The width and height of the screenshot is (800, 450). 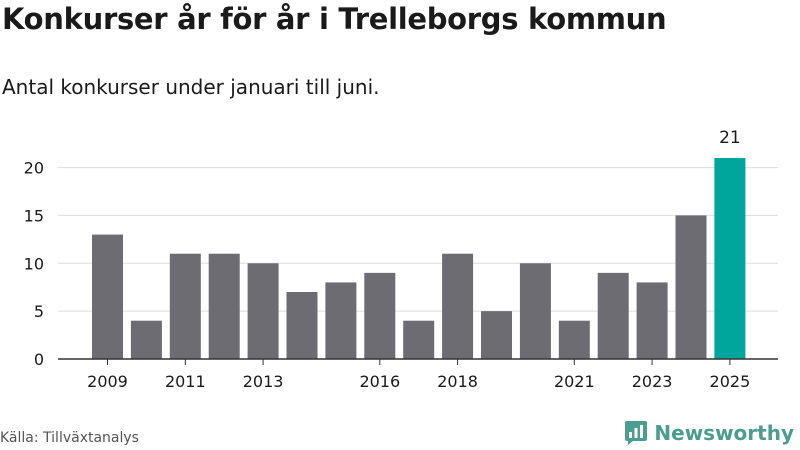 I want to click on newsworthy-logo-icon, so click(x=636, y=433).